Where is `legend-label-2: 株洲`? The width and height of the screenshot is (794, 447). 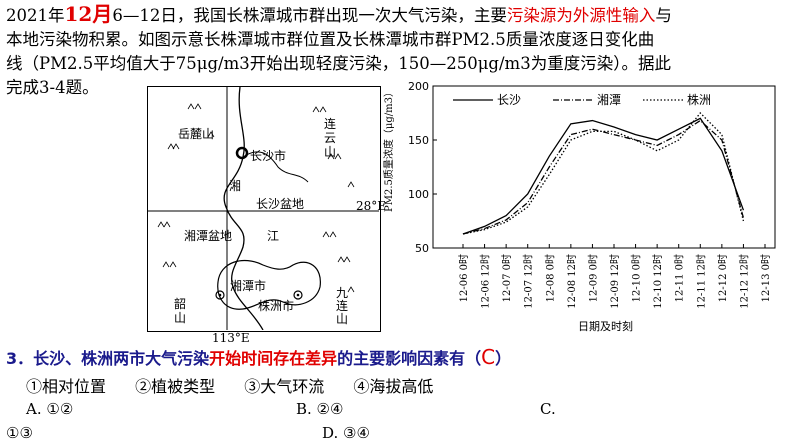
legend-label-2: 株洲 is located at coordinates (699, 99).